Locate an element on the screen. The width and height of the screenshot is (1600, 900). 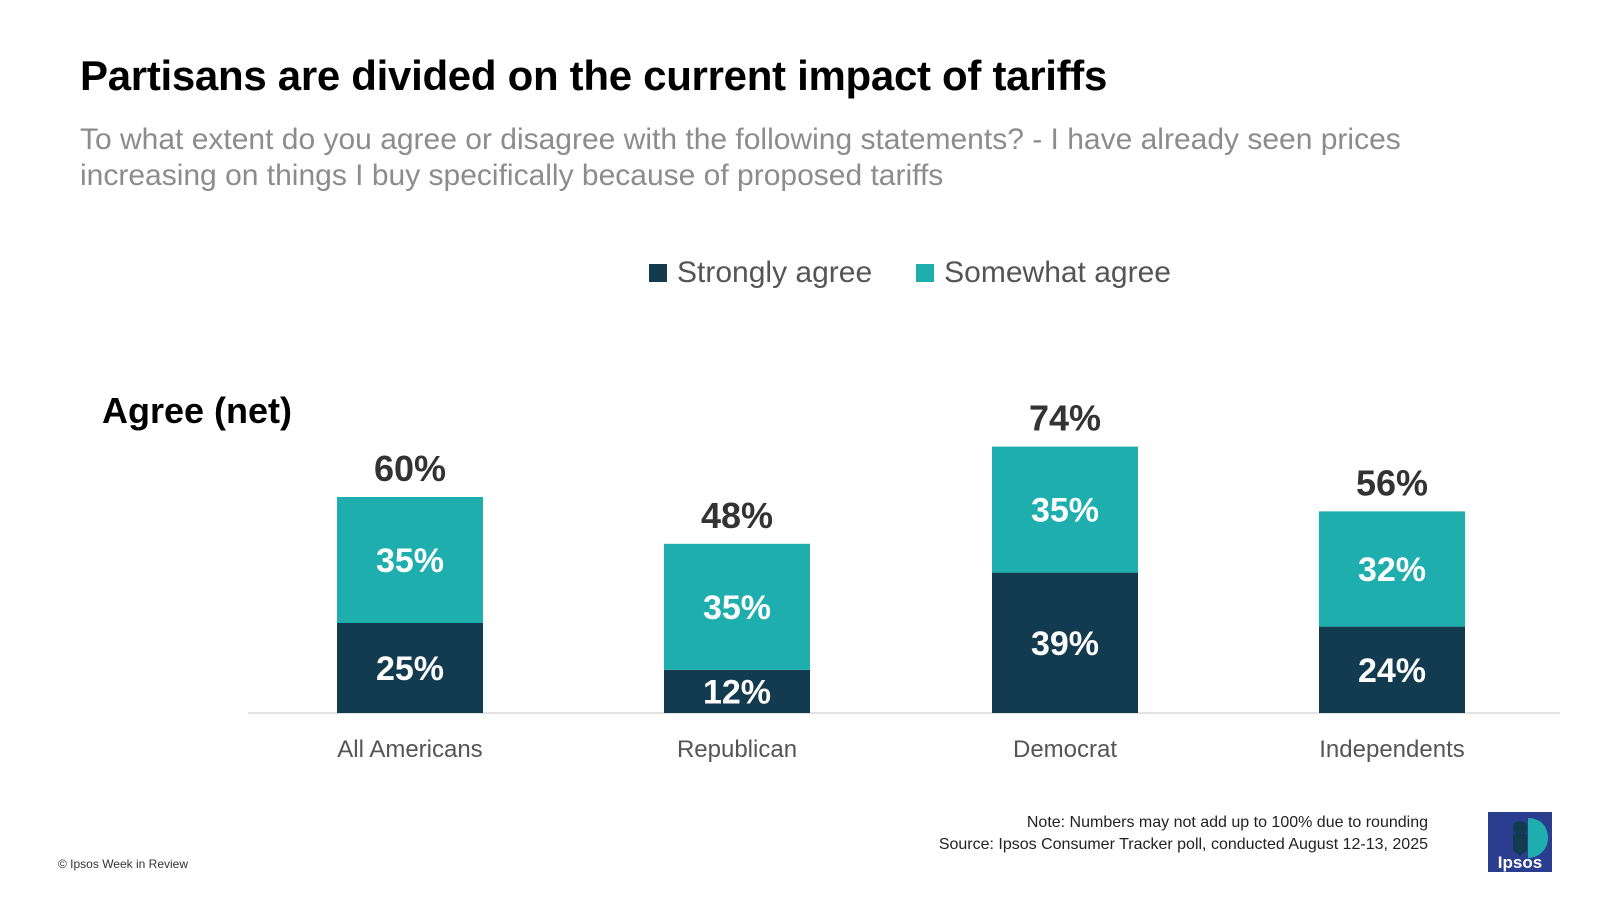
legend-label-strongly-agree: Strongly agree is located at coordinates (775, 272).